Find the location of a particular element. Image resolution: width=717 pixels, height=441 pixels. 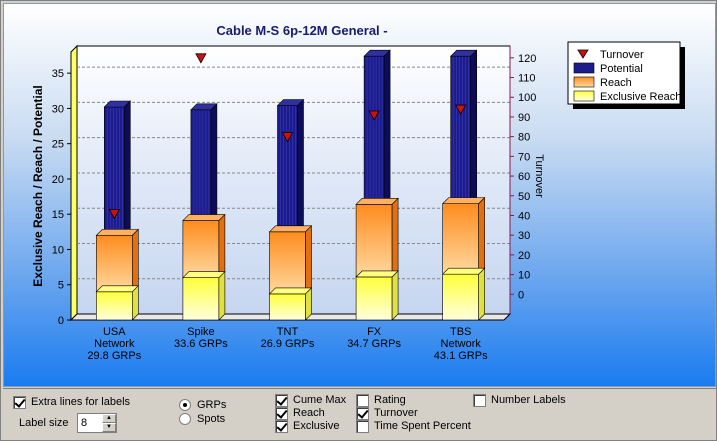

number-labels-checkbox: Number Labels is located at coordinates (519, 400).